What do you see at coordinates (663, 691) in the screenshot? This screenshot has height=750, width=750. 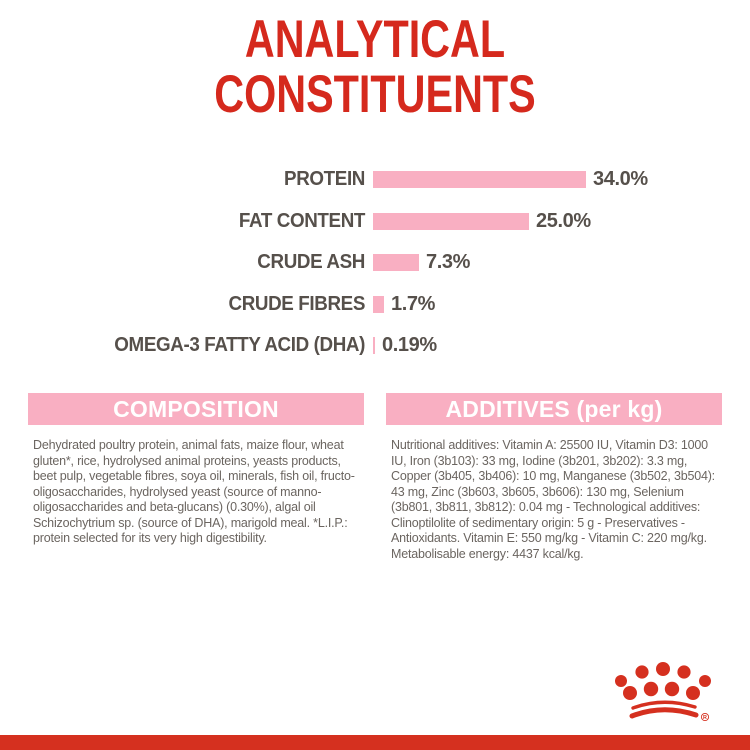 I see `royal-canin-crown-logo: R` at bounding box center [663, 691].